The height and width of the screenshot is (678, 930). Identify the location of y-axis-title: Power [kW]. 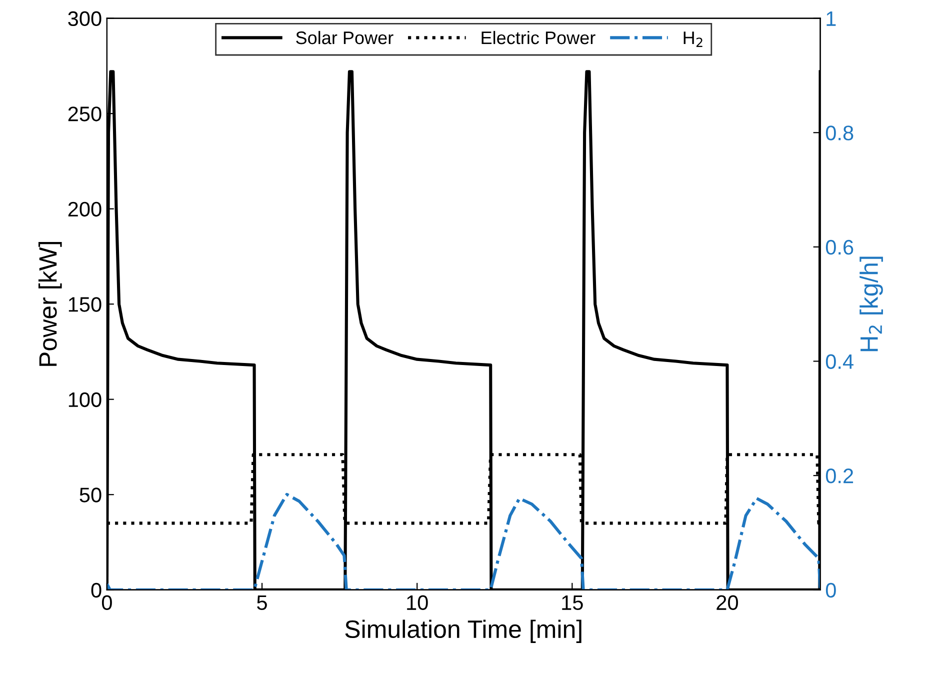
(50, 304).